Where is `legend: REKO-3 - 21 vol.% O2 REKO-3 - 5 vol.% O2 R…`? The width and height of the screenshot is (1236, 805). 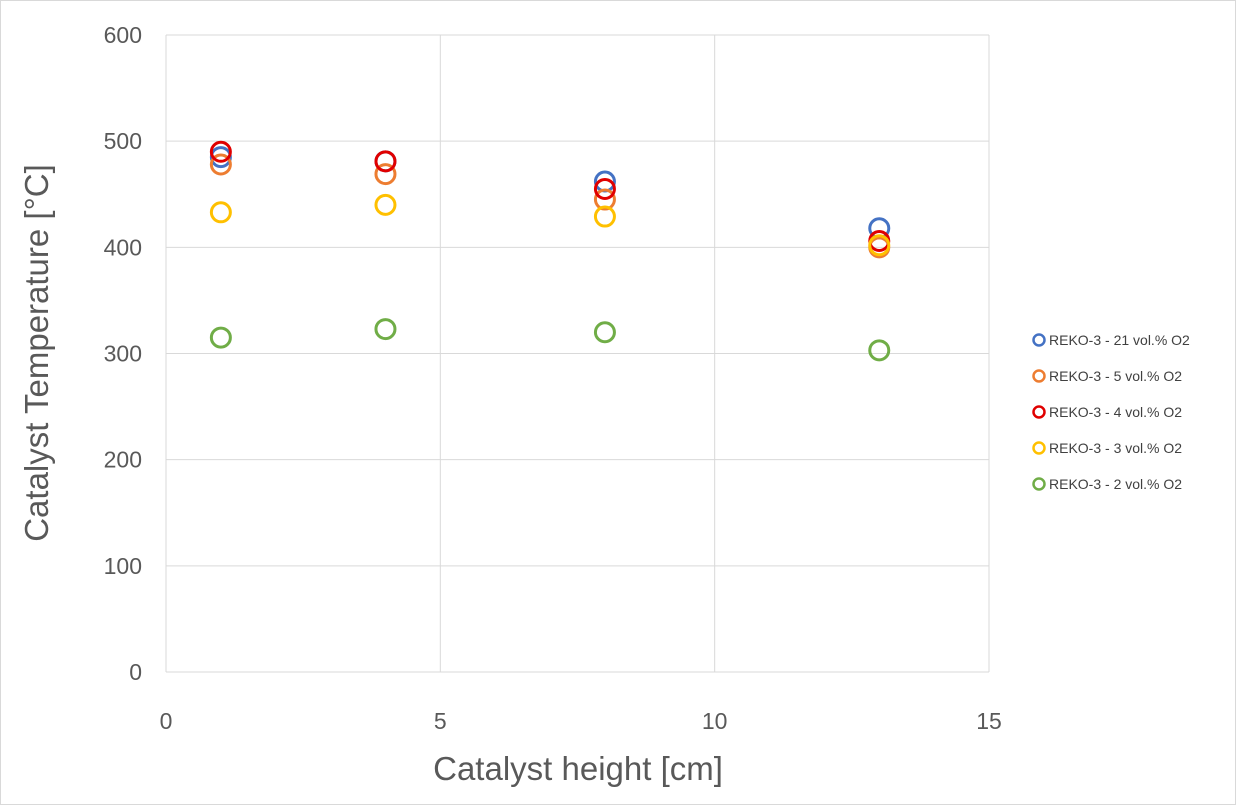
legend: REKO-3 - 21 vol.% O2 REKO-3 - 5 vol.% O2 R… is located at coordinates (1111, 412).